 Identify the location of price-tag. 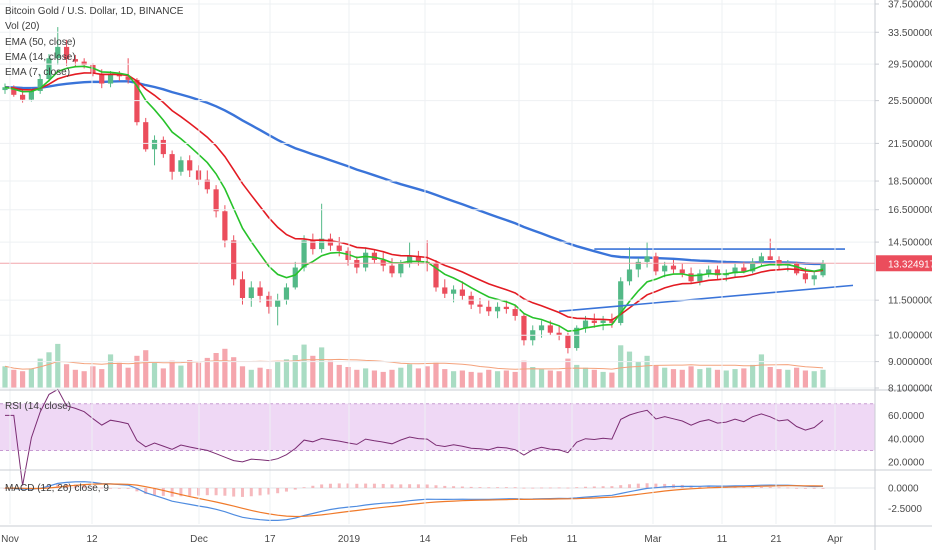
(904, 263).